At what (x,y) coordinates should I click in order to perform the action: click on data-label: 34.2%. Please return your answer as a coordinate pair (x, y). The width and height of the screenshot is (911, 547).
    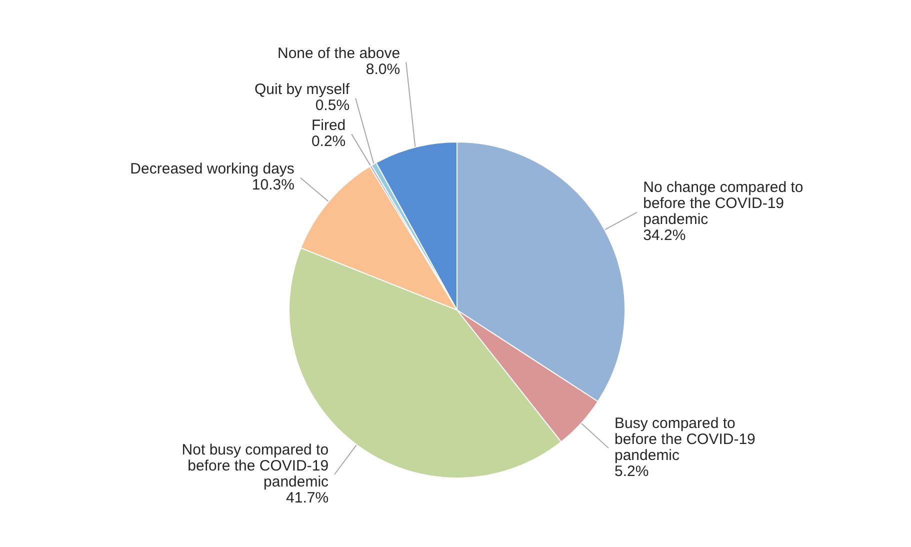
    Looking at the image, I should click on (664, 235).